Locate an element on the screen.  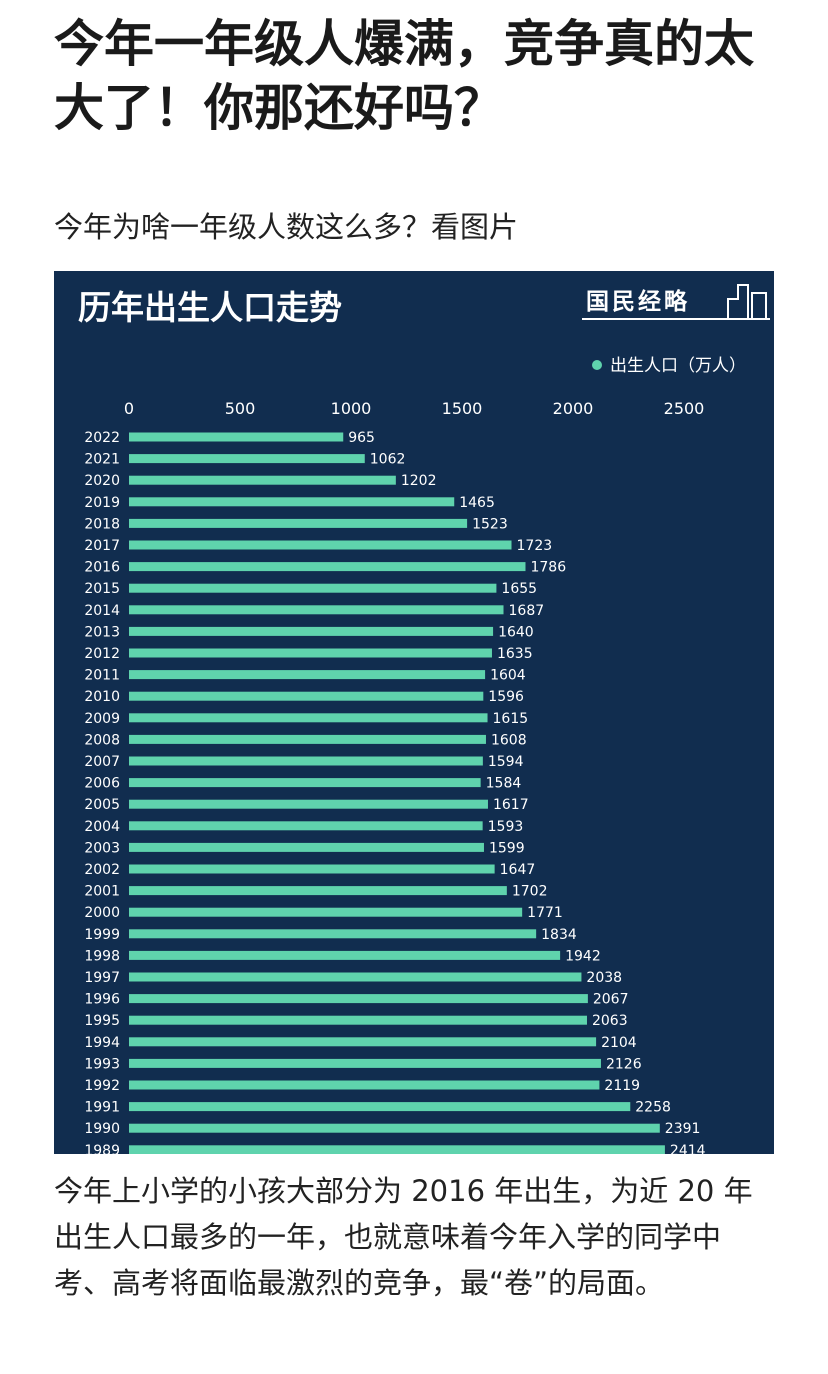
legend: 出生人口（万人） is located at coordinates (669, 366).